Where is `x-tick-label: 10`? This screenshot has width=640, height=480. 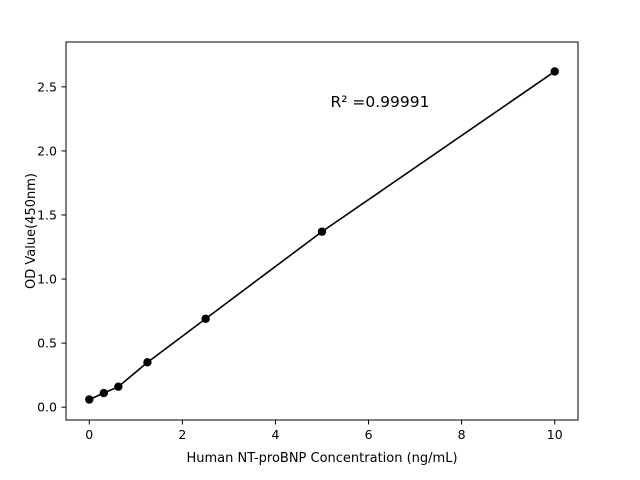
x-tick-label: 10 is located at coordinates (555, 434).